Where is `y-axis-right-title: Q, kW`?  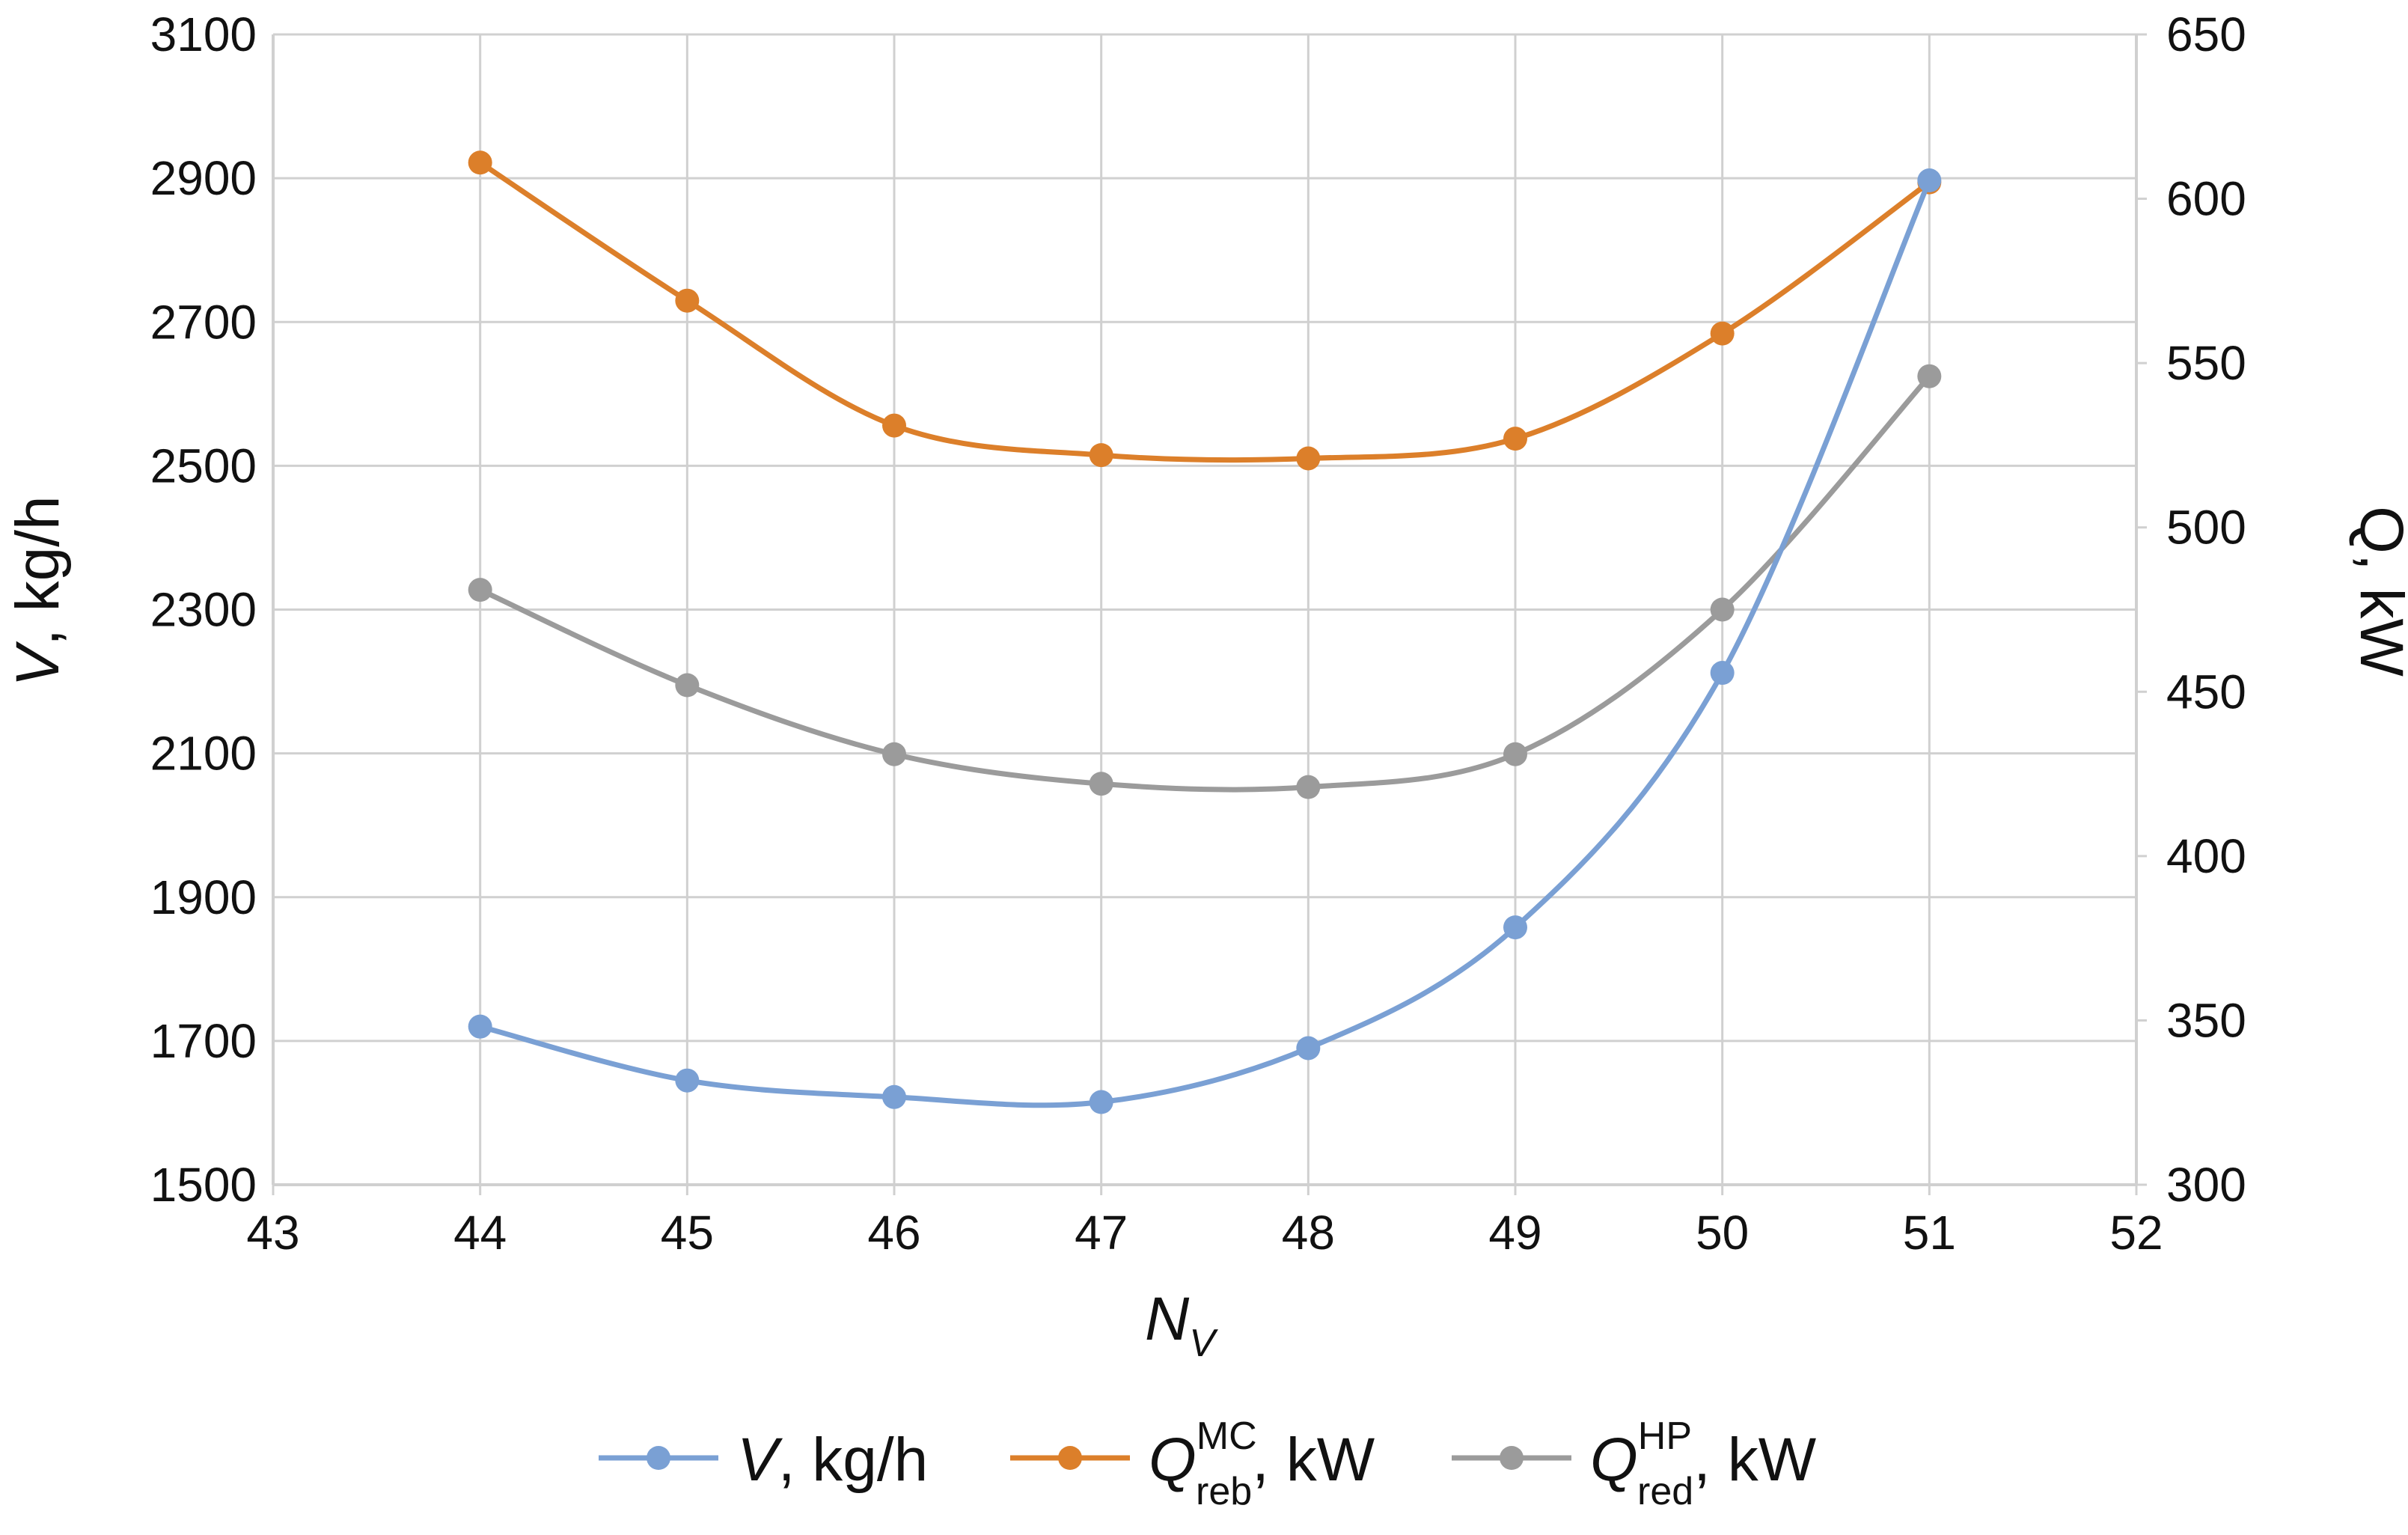 y-axis-right-title: Q, kW is located at coordinates (2377, 591).